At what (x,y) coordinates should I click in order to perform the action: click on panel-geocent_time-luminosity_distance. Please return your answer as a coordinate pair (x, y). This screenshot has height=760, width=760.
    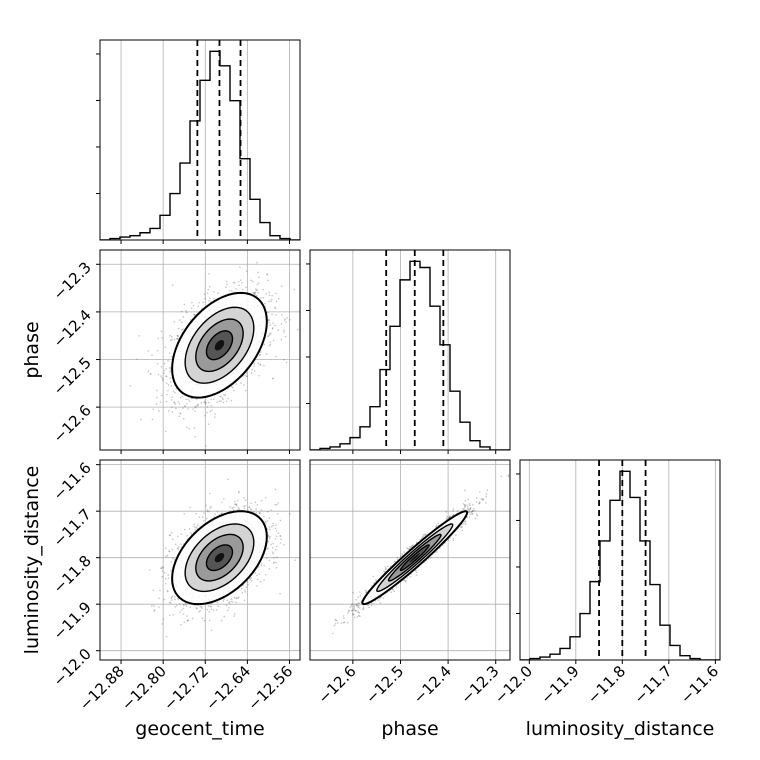
    Looking at the image, I should click on (198, 561).